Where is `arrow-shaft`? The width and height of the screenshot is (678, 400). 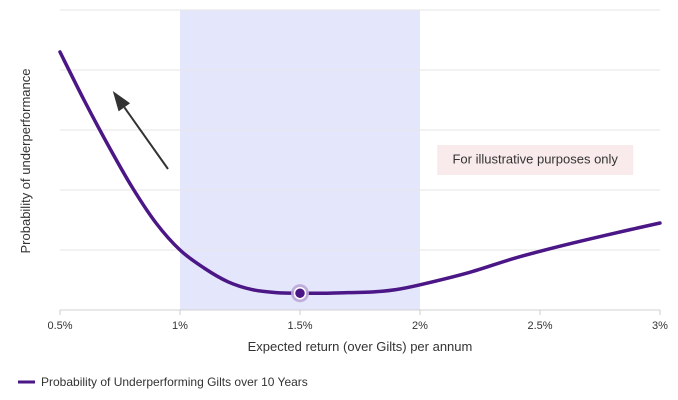
arrow-shaft is located at coordinates (146, 138).